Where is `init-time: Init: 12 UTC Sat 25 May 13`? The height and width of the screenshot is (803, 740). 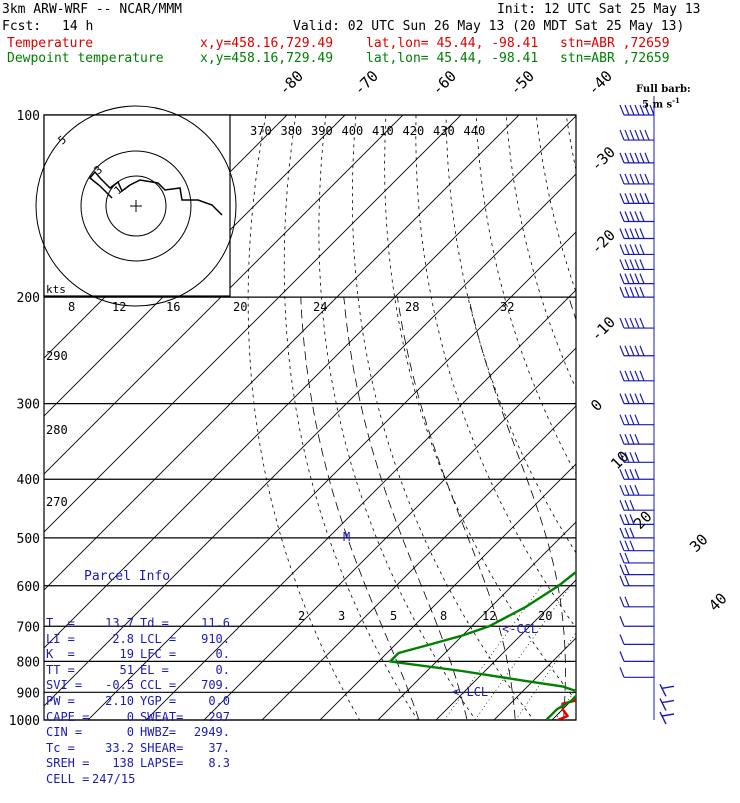 init-time: Init: 12 UTC Sat 25 May 13 is located at coordinates (599, 9).